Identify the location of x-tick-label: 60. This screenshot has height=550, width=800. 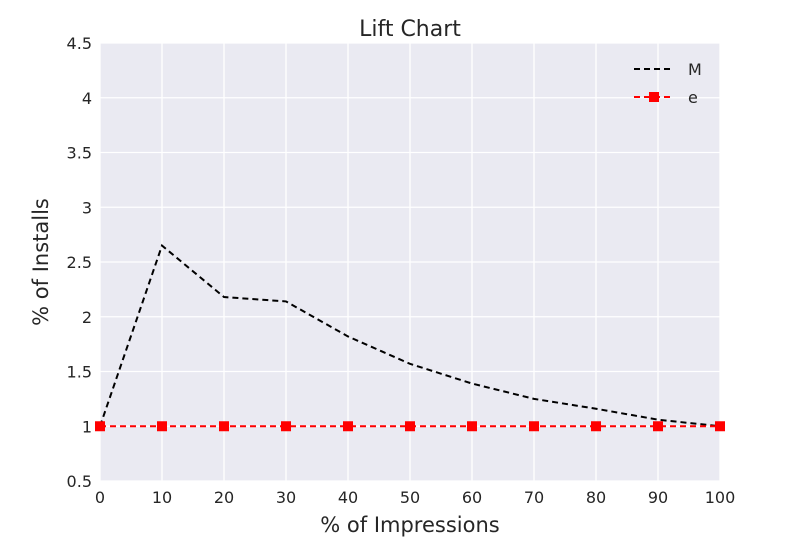
(472, 497).